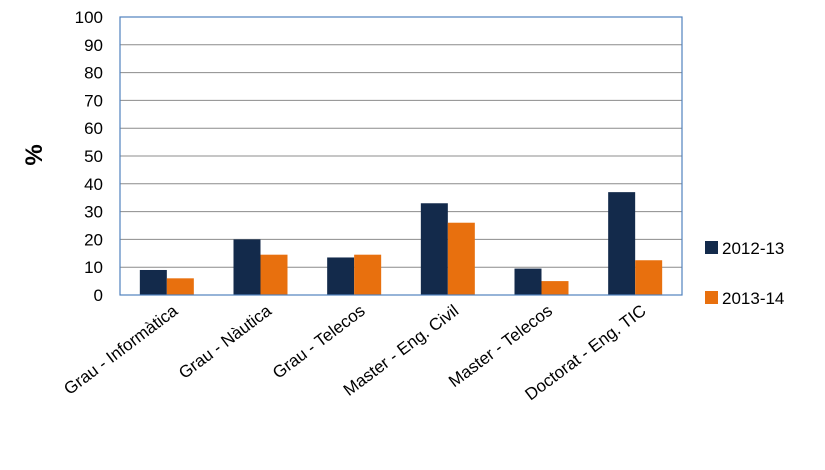  I want to click on x-category-label: Grau - Nàutica, so click(225, 342).